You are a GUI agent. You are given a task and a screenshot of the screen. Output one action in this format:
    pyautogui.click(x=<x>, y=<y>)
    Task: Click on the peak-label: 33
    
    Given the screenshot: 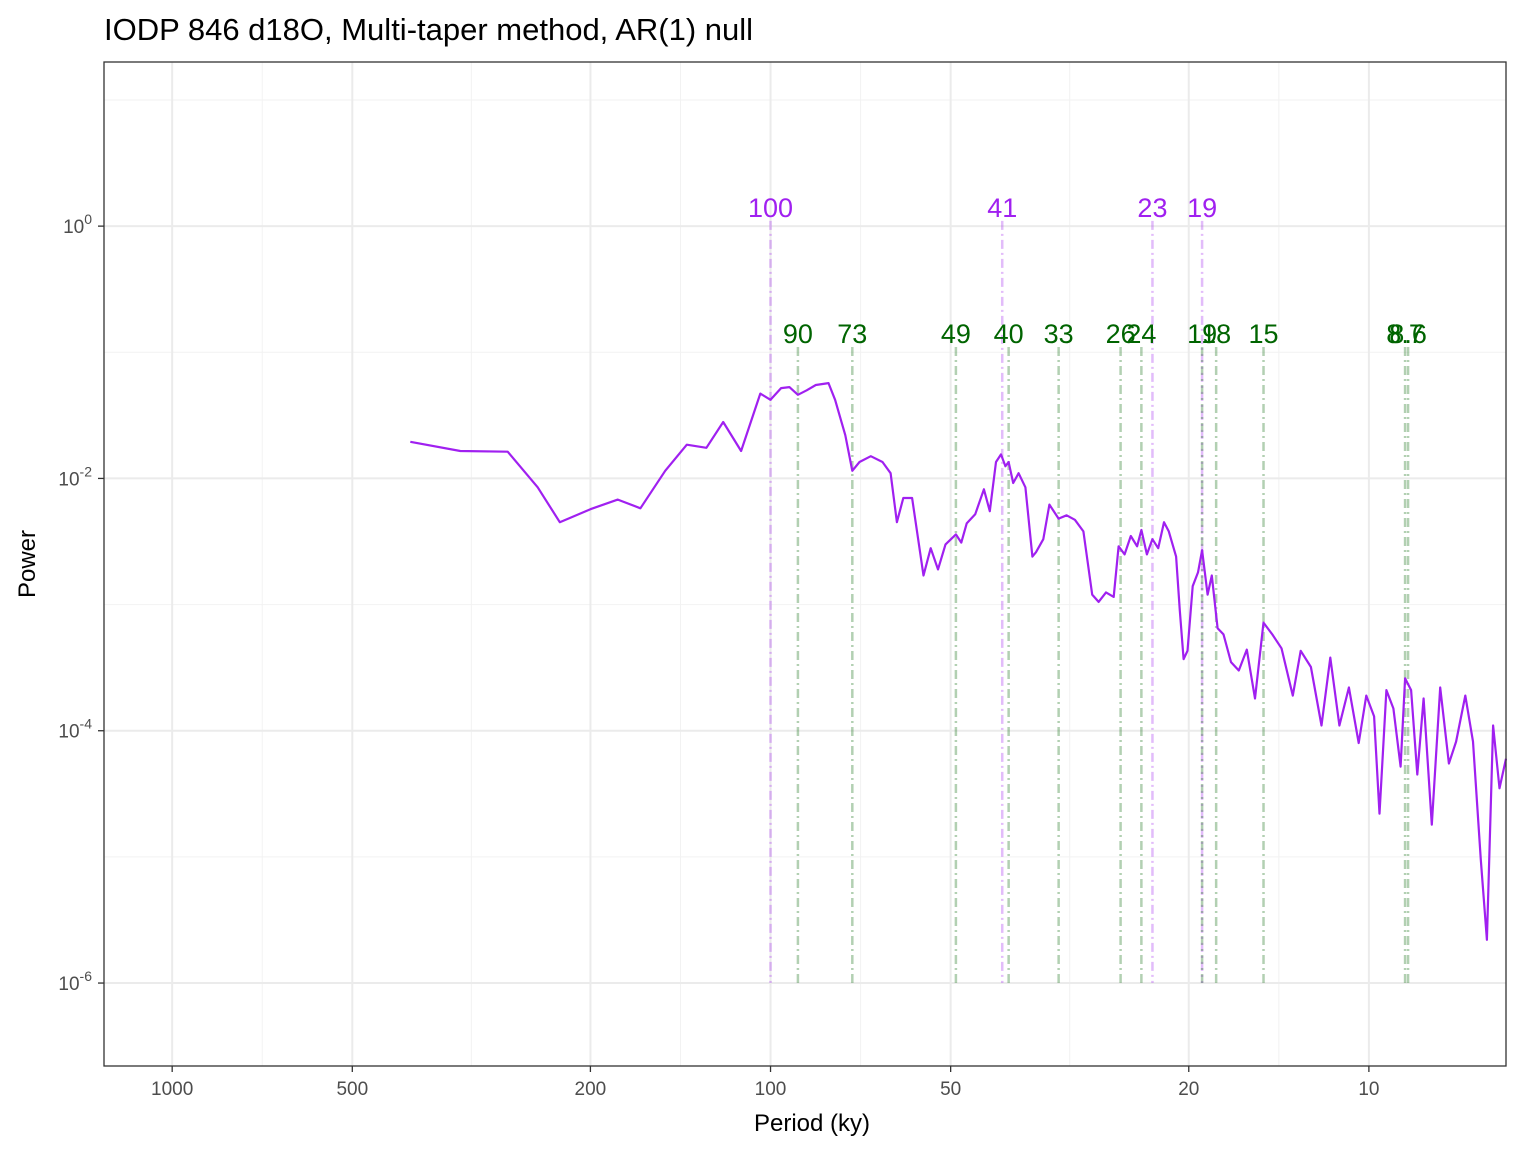 What is the action you would take?
    pyautogui.click(x=1059, y=334)
    